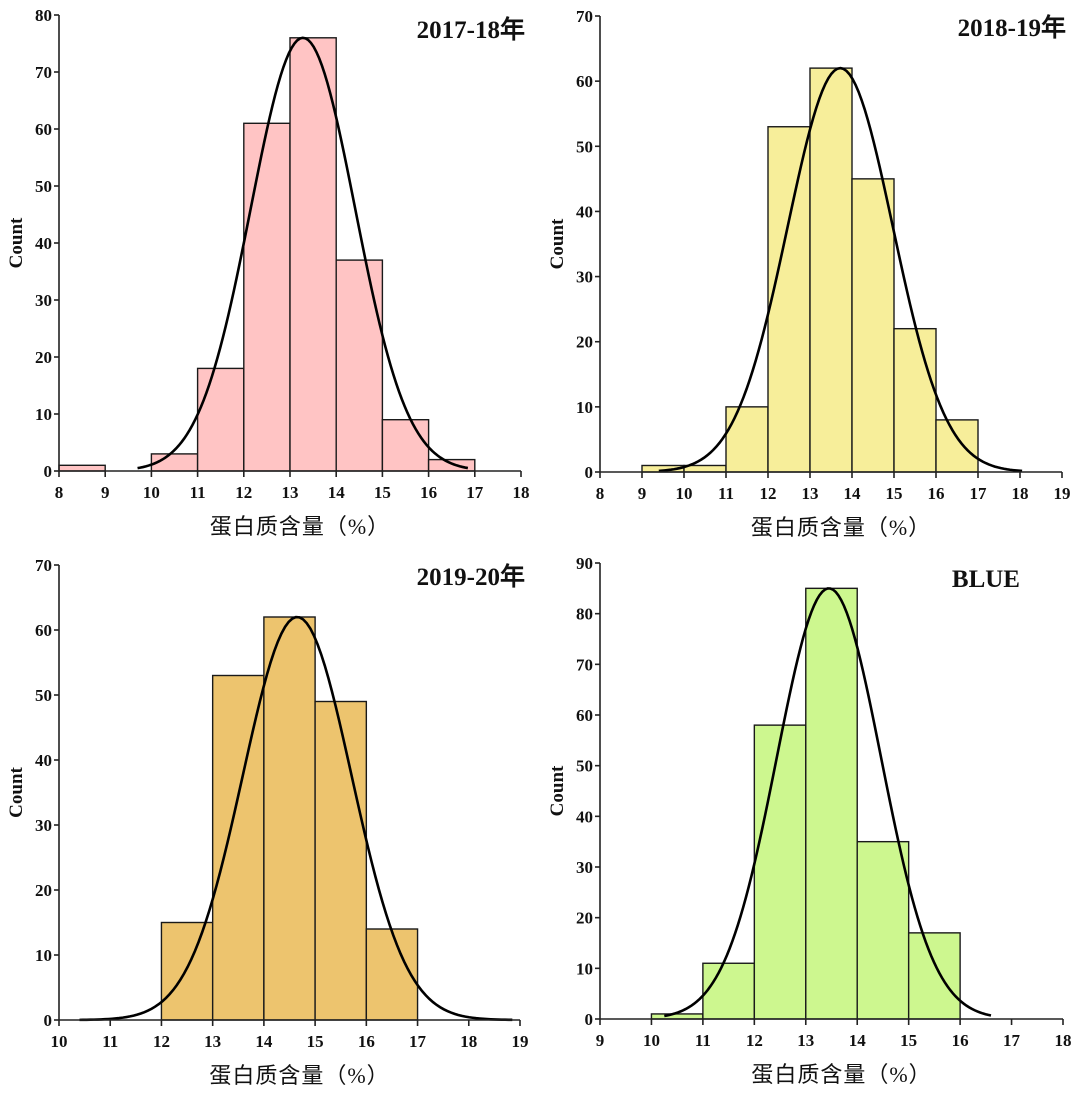 This screenshot has height=1095, width=1080. Describe the element at coordinates (59, 492) in the screenshot. I see `x-tick-label: 8` at that location.